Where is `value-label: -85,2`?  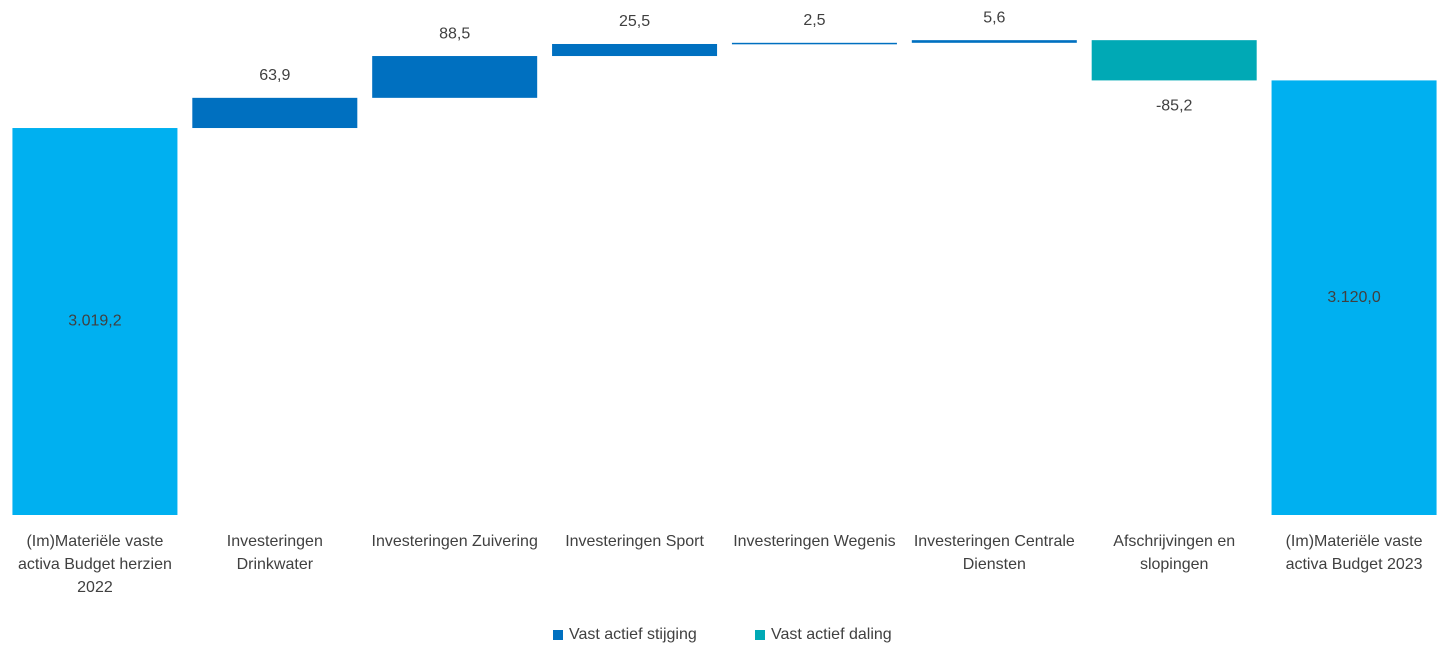 value-label: -85,2 is located at coordinates (1174, 106).